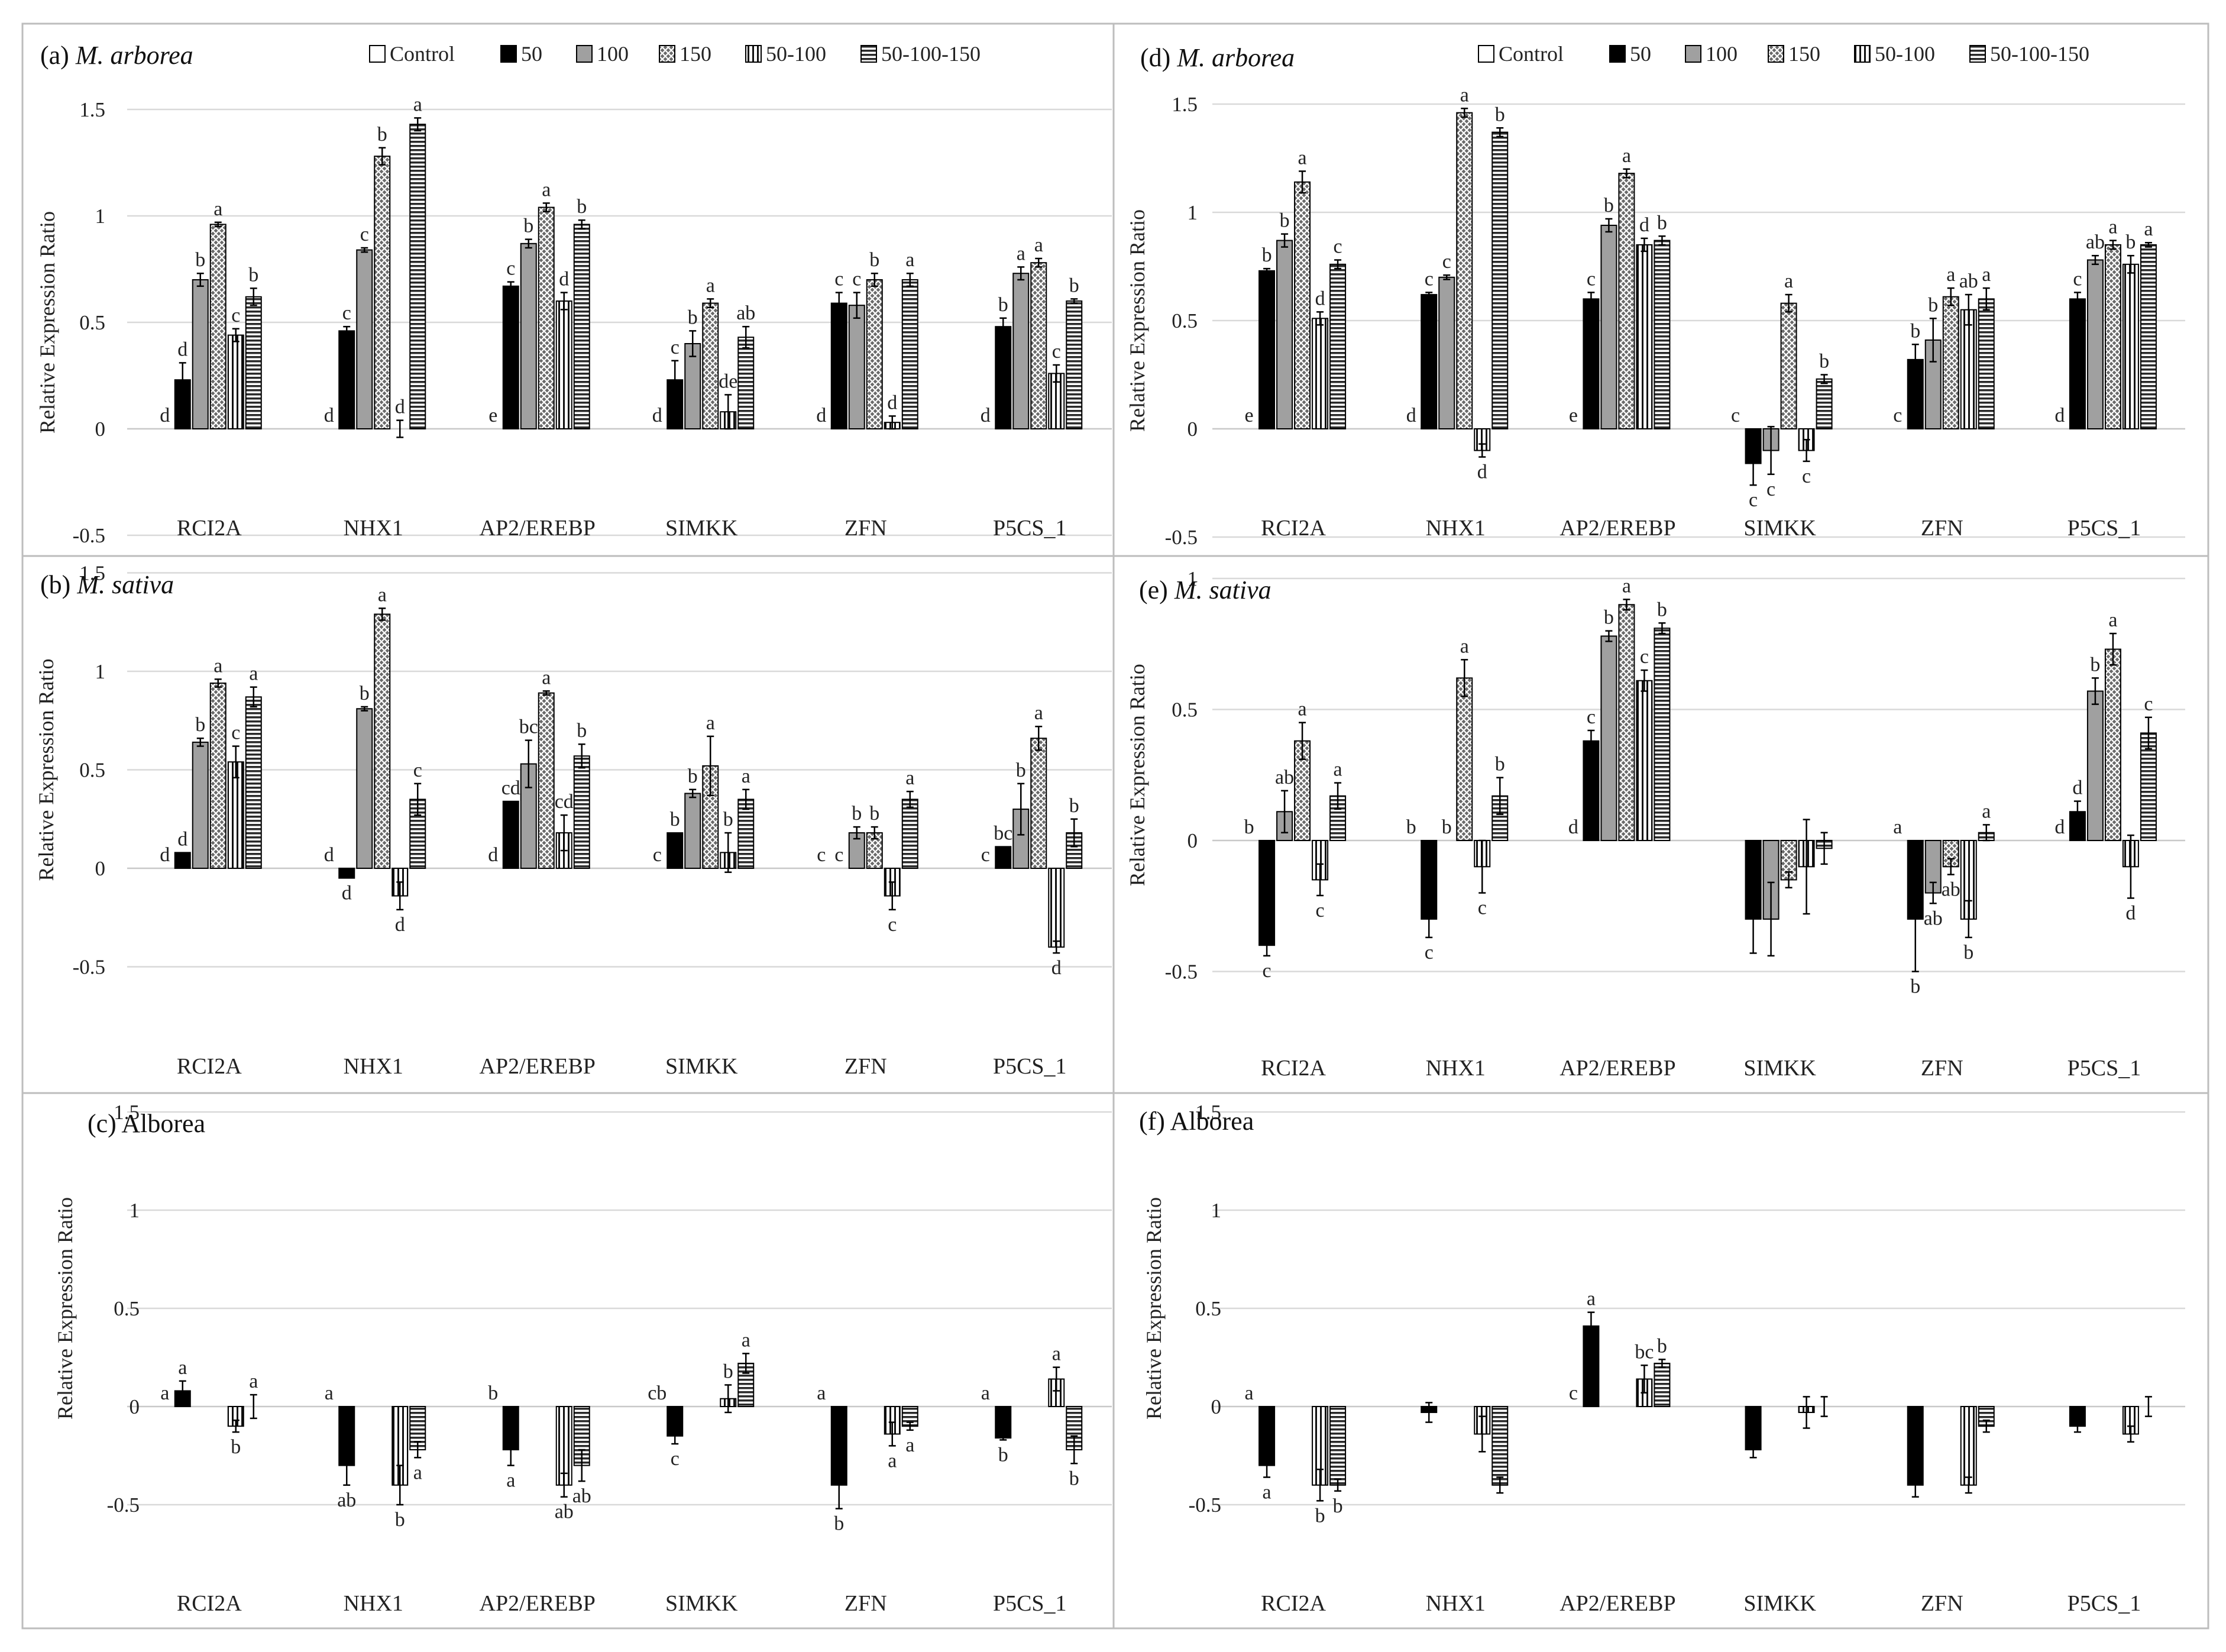  Describe the element at coordinates (564, 802) in the screenshot. I see `significance-letter: cd` at that location.